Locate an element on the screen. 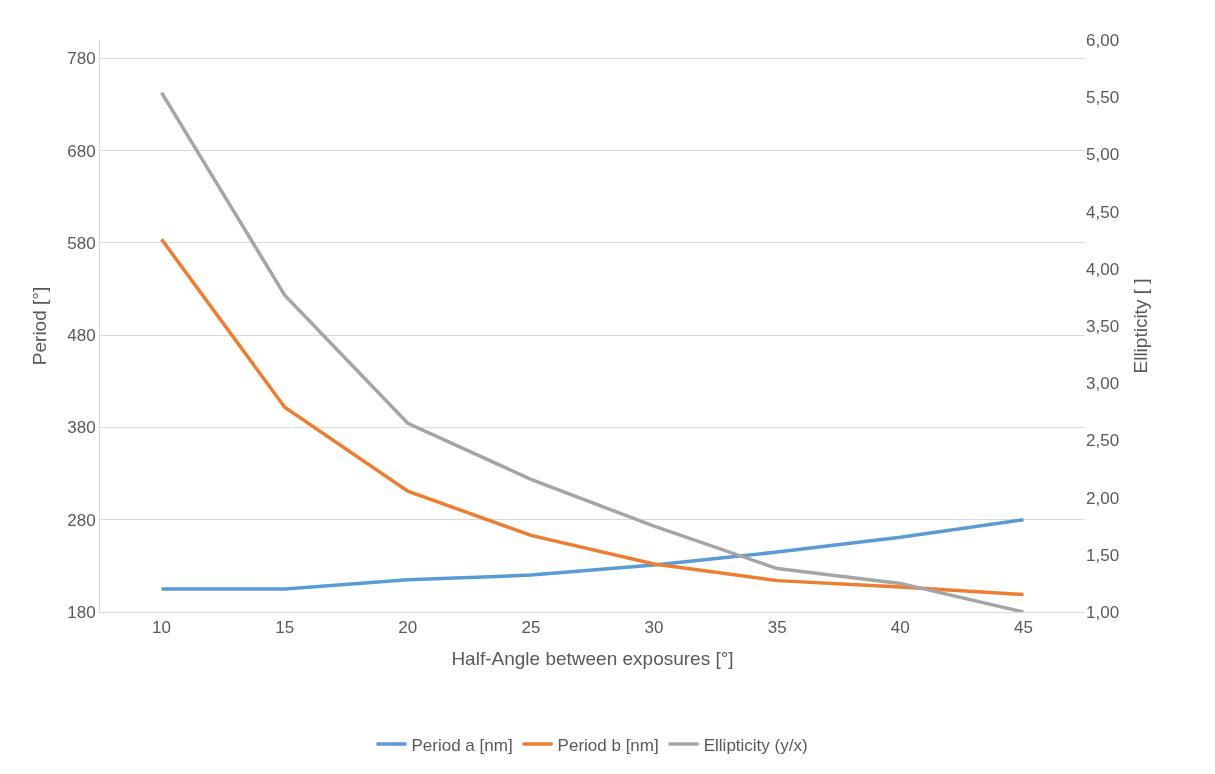  y-tick-label: 280 is located at coordinates (81, 520).